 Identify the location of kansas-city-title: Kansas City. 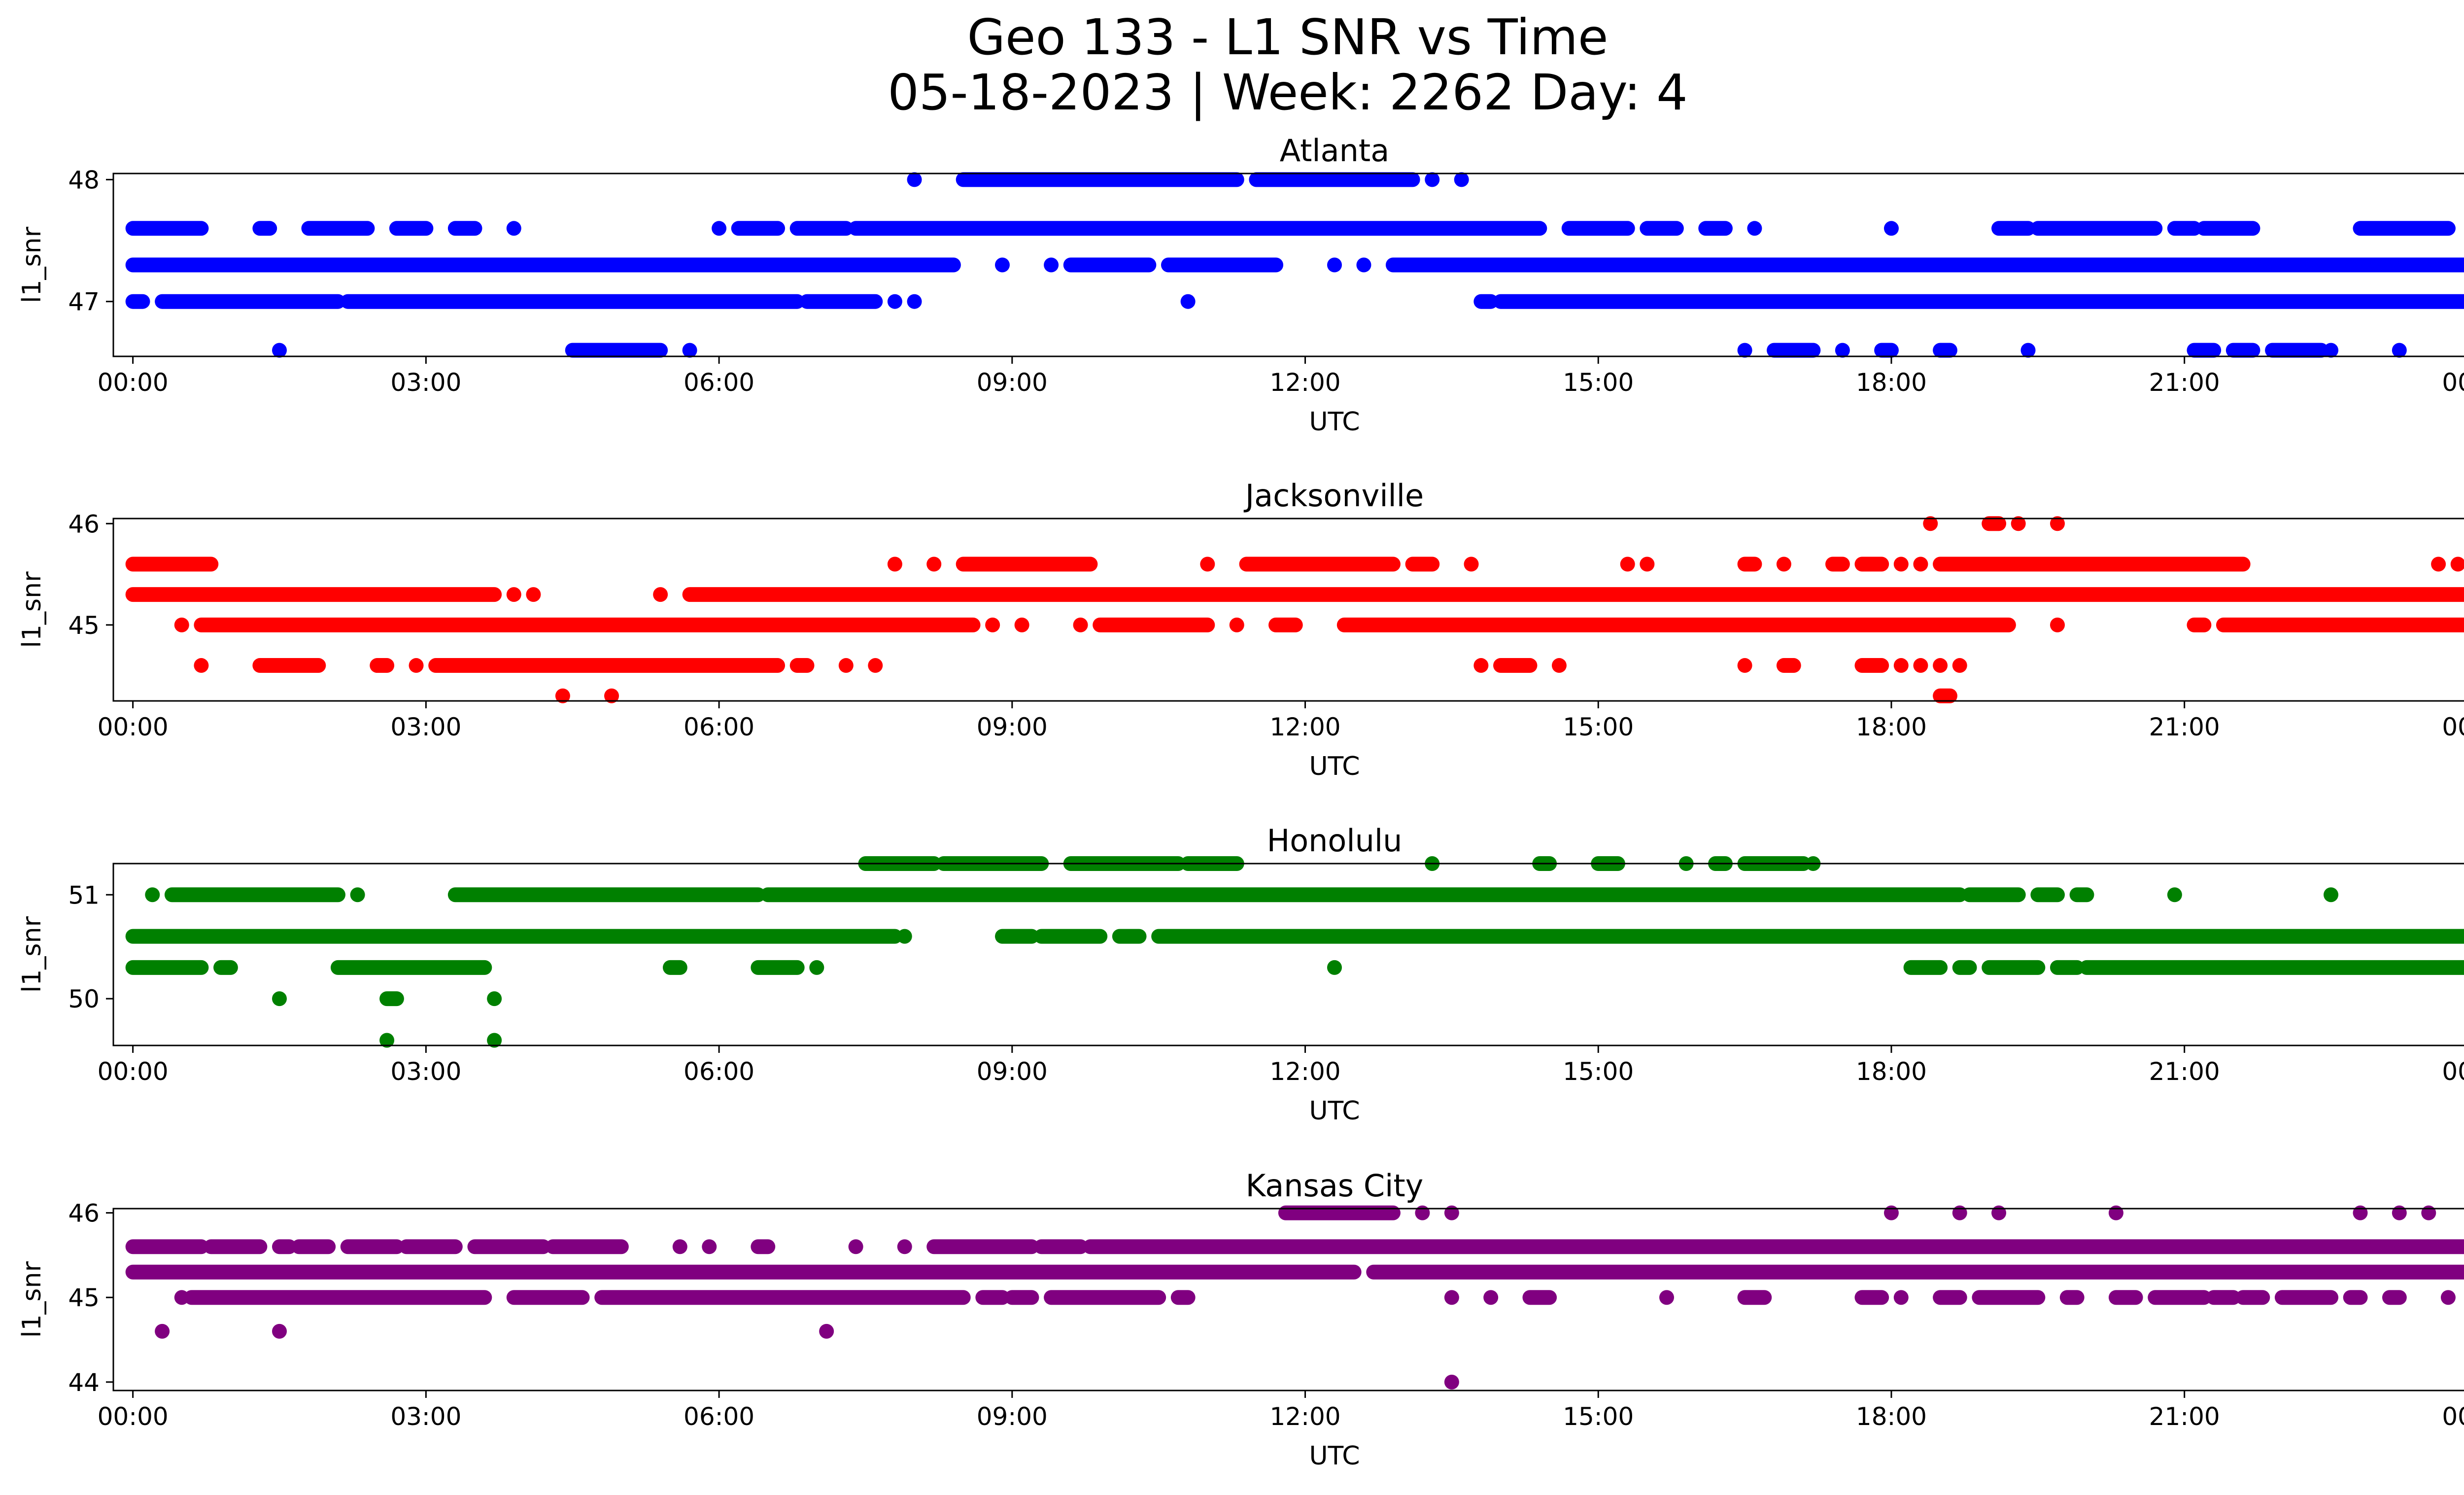
(1335, 1186).